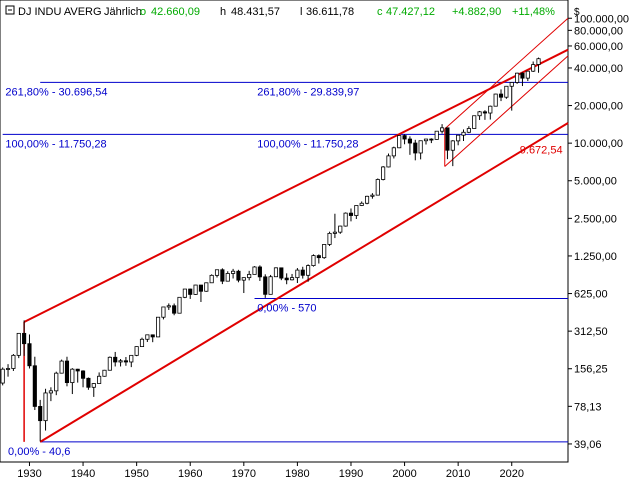 The height and width of the screenshot is (480, 640). What do you see at coordinates (29, 351) in the screenshot?
I see `candle-1930` at bounding box center [29, 351].